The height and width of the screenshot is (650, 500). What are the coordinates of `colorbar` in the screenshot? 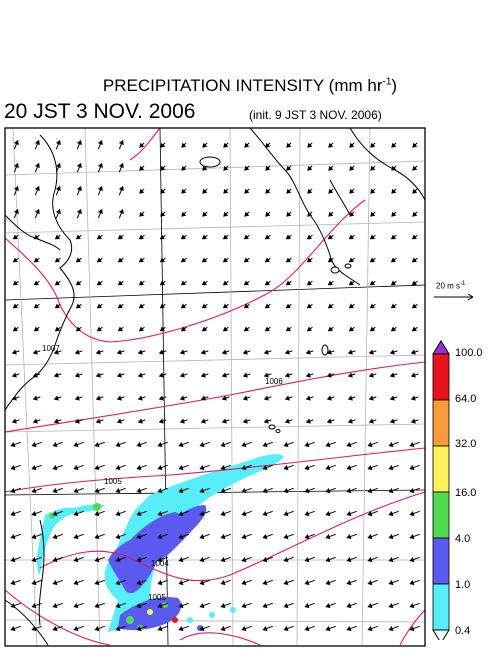 It's located at (441, 490).